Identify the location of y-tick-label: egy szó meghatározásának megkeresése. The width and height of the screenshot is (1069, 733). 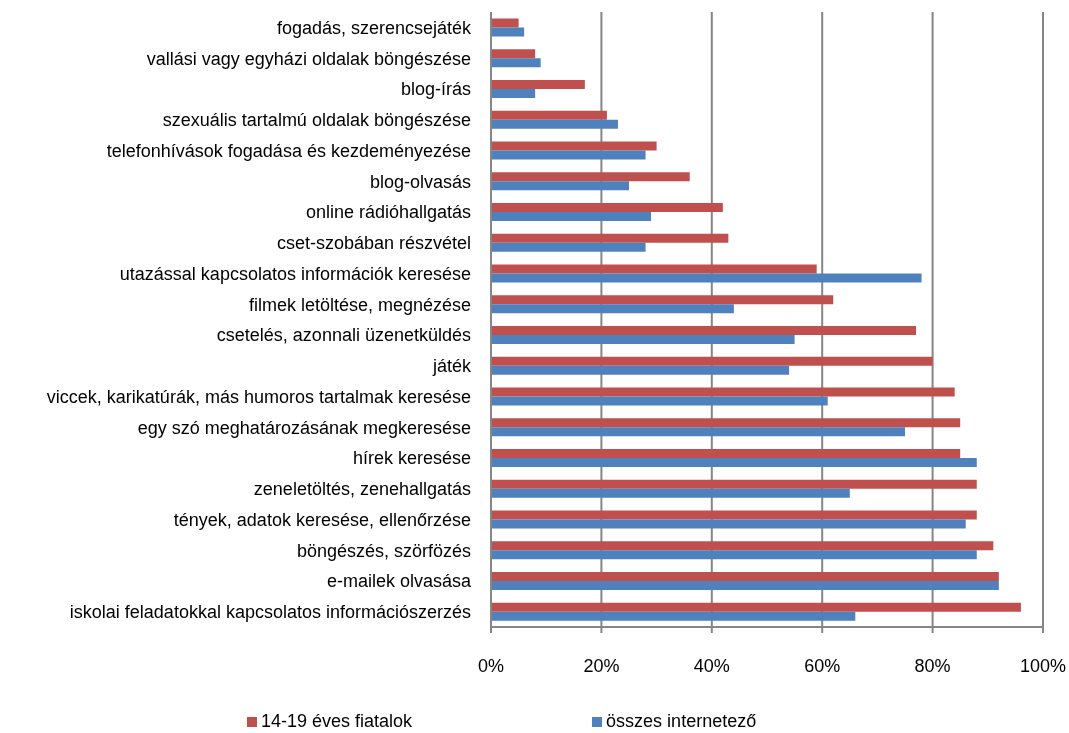
(304, 427).